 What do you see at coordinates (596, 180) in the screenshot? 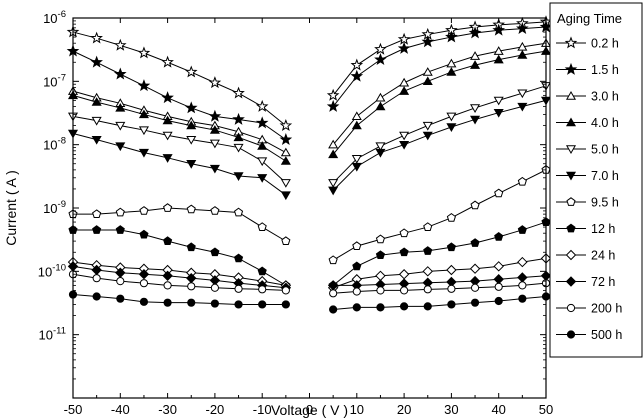
I see `legend-box` at bounding box center [596, 180].